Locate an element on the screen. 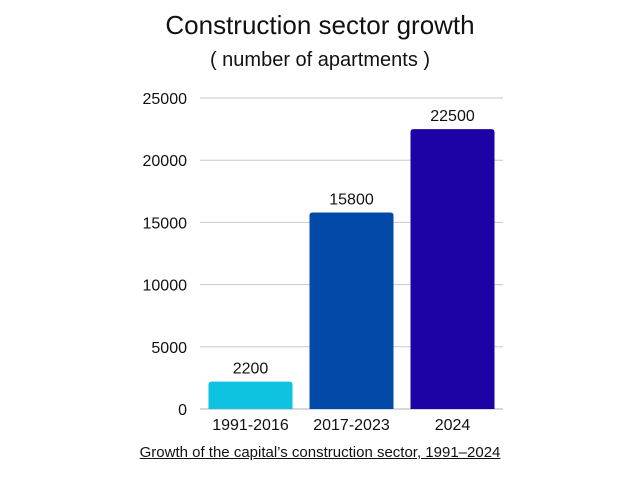 This screenshot has height=493, width=640. data-label: 22500 is located at coordinates (452, 116).